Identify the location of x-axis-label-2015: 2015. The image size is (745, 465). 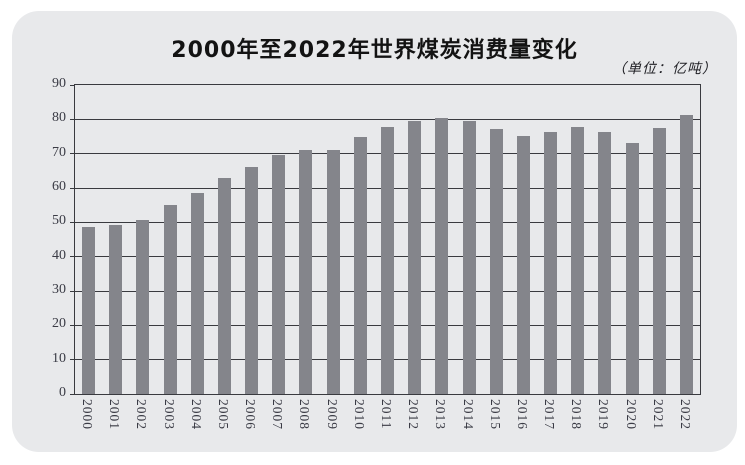
(495, 414).